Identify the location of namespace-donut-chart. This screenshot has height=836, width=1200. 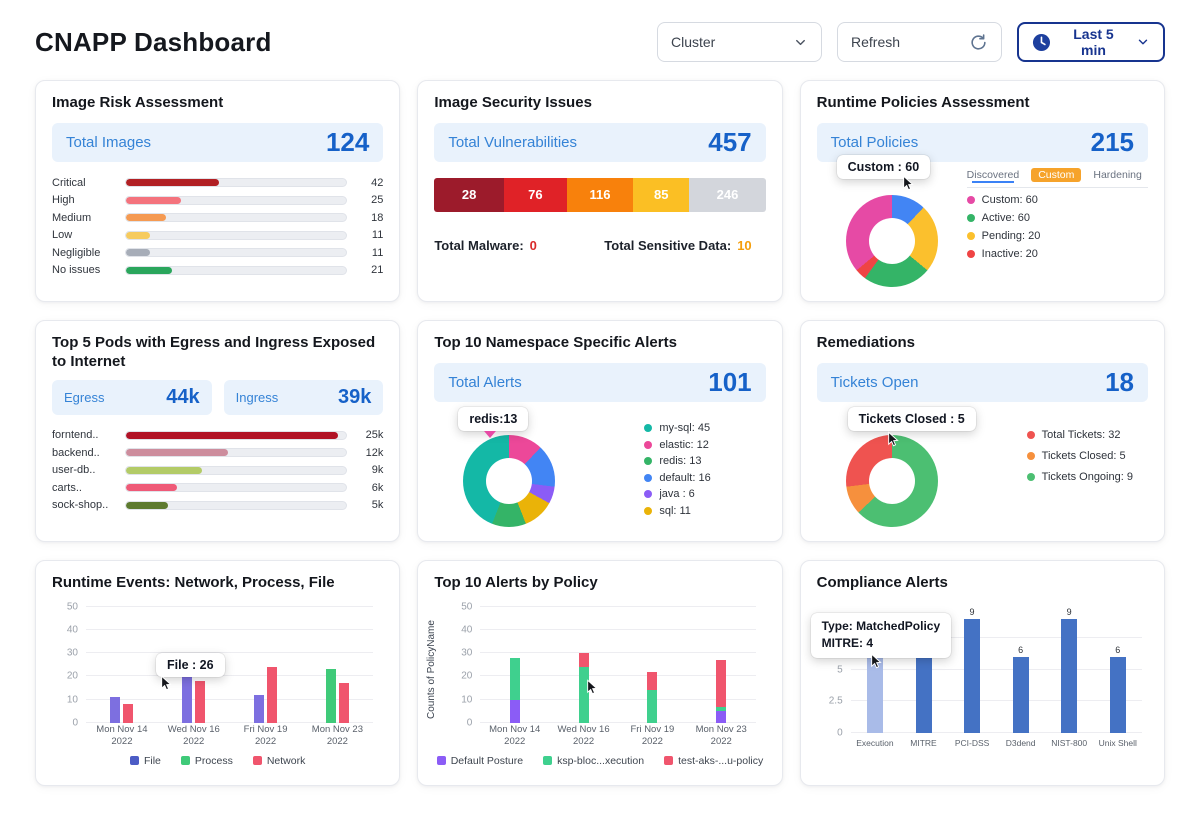
(509, 480).